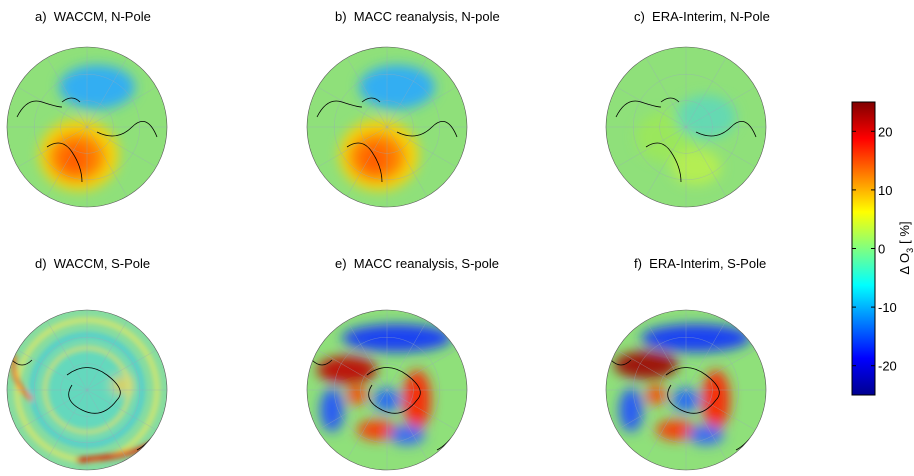 The image size is (914, 476). What do you see at coordinates (417, 16) in the screenshot?
I see `panel-title: b) MACC reanalysis, N-pole` at bounding box center [417, 16].